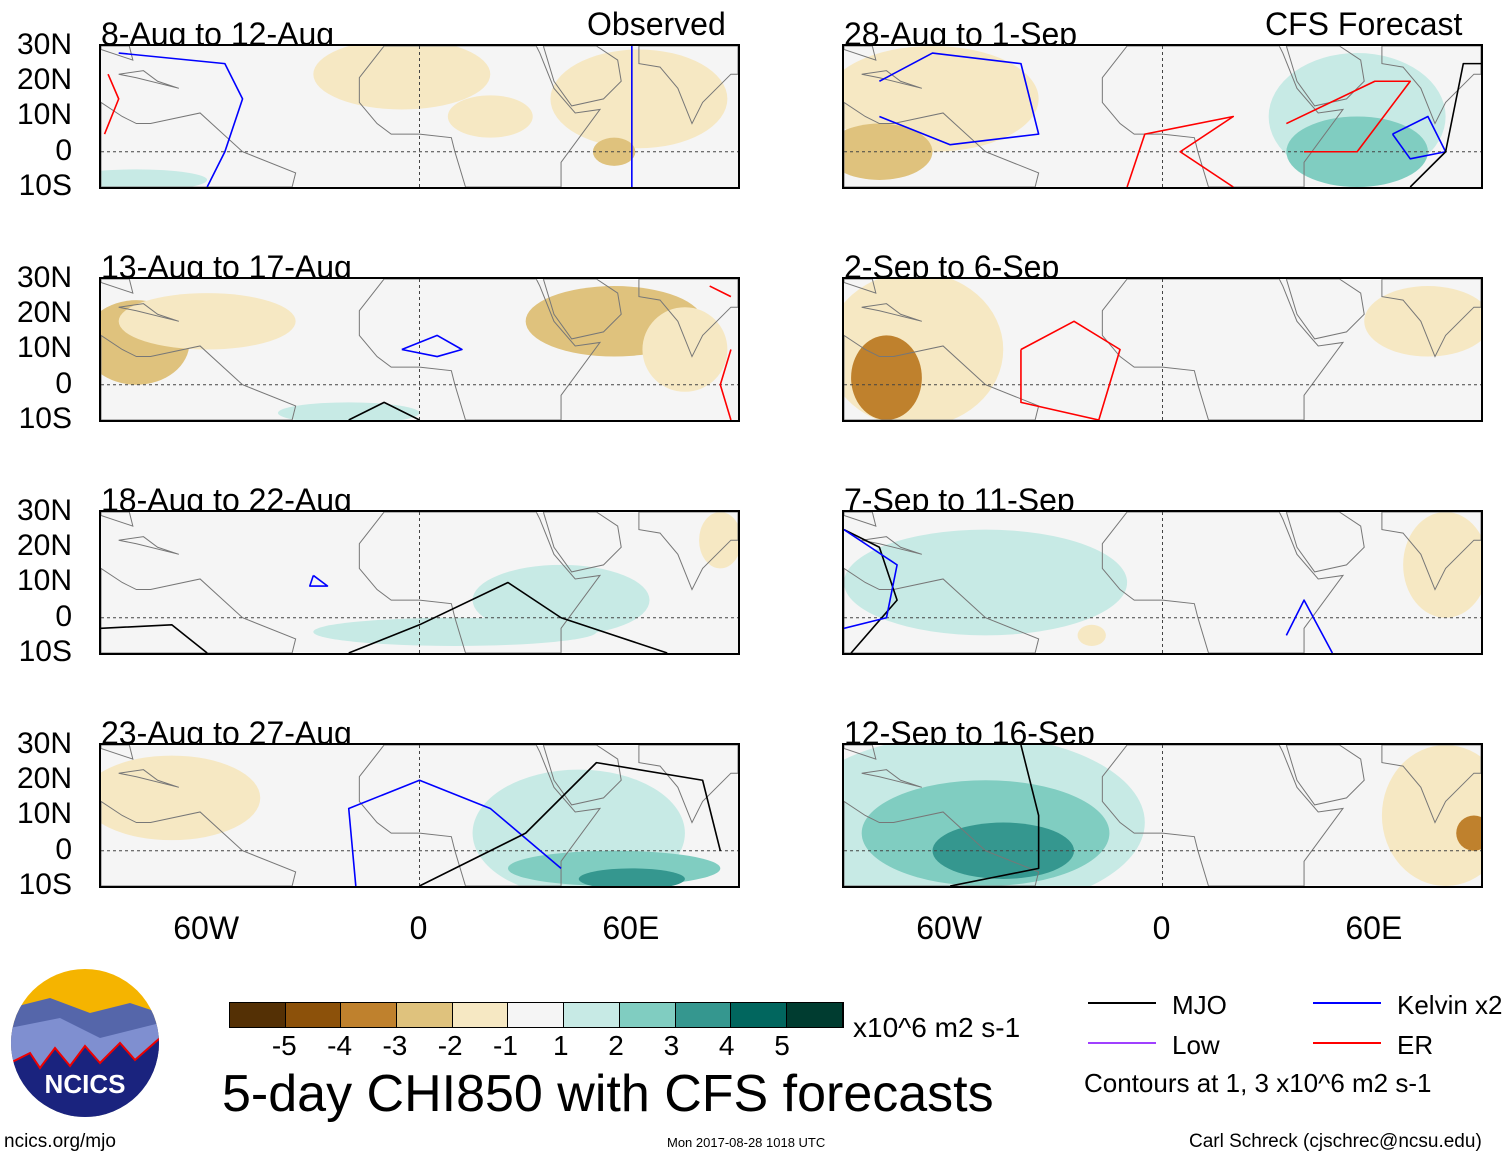 The width and height of the screenshot is (1510, 1158). I want to click on x-tick-label: 60W, so click(949, 928).